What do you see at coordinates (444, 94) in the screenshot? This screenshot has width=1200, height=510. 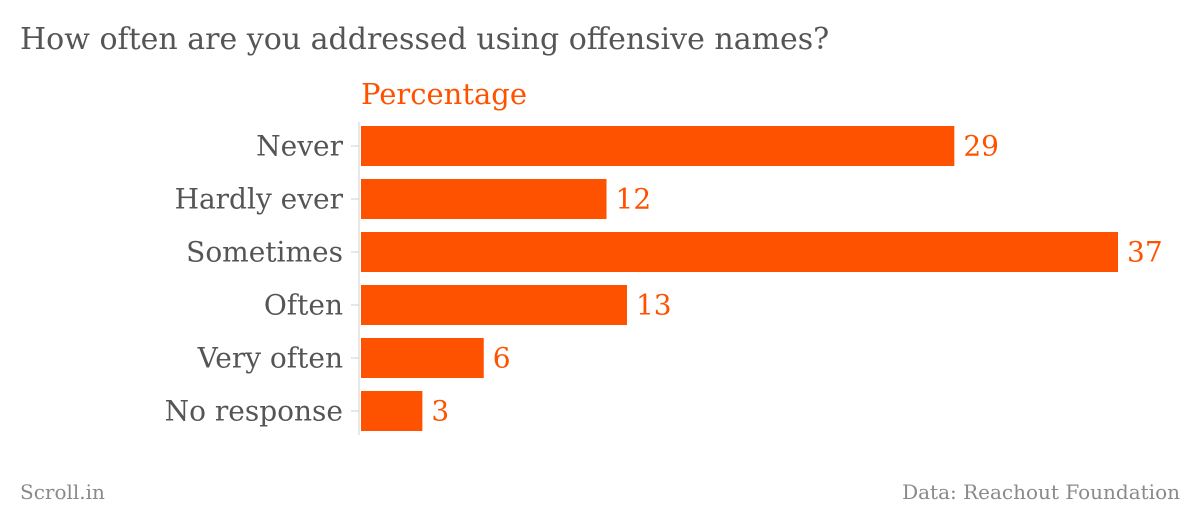 I see `series-label: Percentage` at bounding box center [444, 94].